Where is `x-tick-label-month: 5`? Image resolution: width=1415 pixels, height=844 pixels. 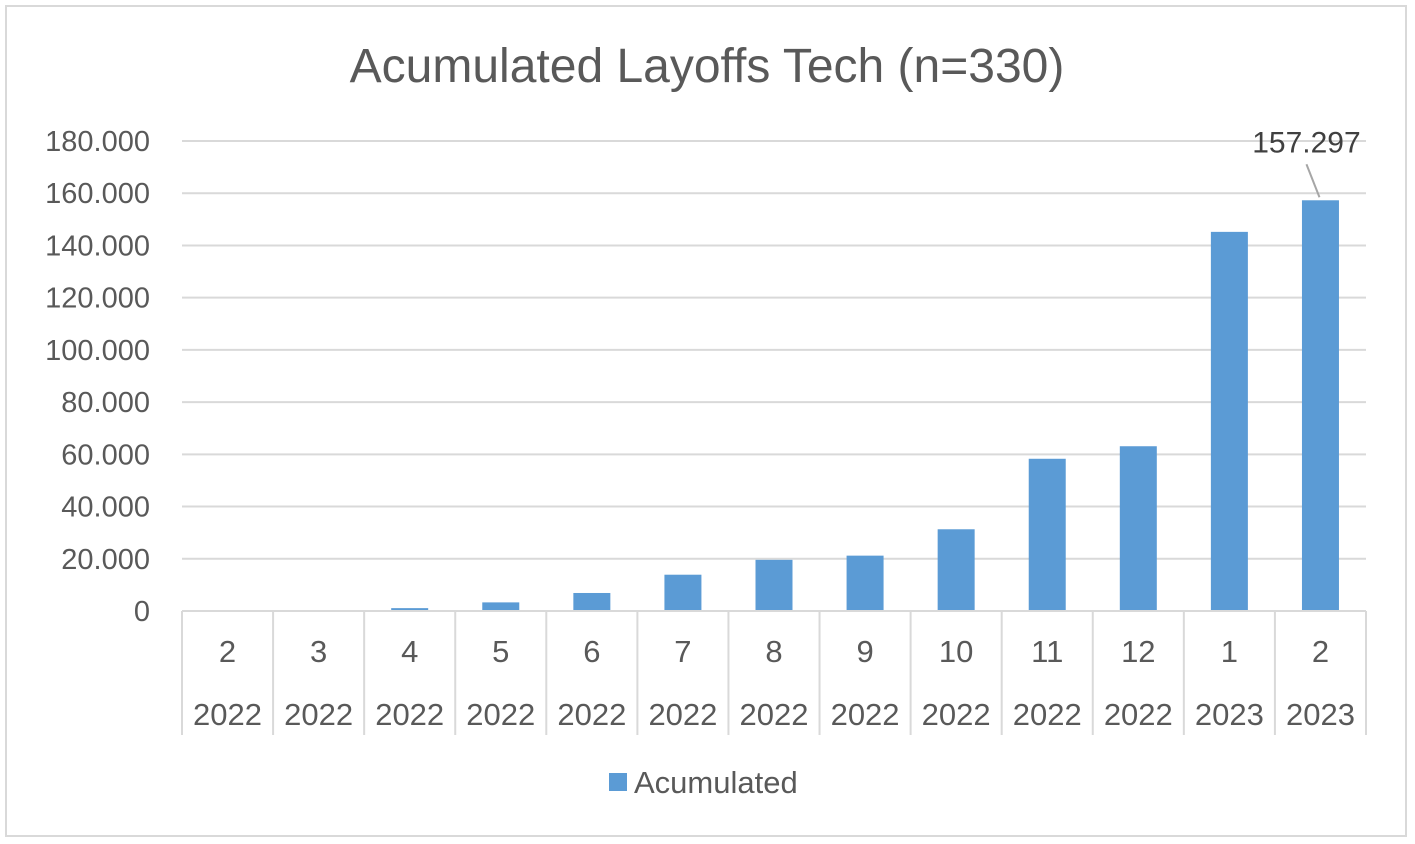
x-tick-label-month: 5 is located at coordinates (500, 651).